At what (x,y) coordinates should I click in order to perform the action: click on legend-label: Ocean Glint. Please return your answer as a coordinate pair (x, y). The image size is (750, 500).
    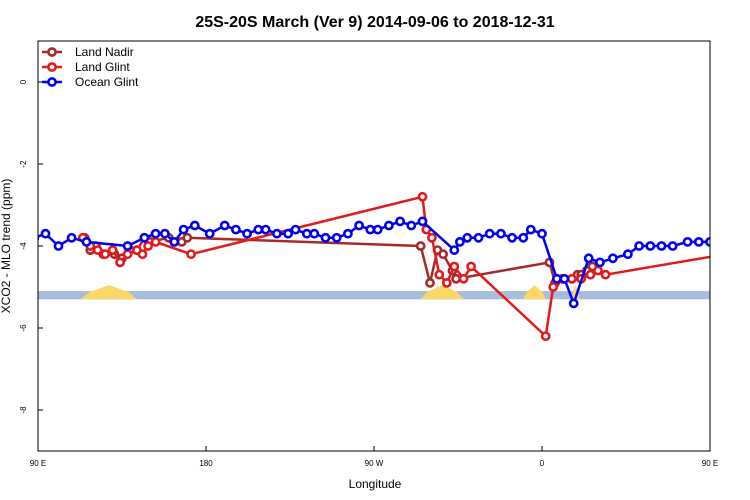
    Looking at the image, I should click on (107, 82).